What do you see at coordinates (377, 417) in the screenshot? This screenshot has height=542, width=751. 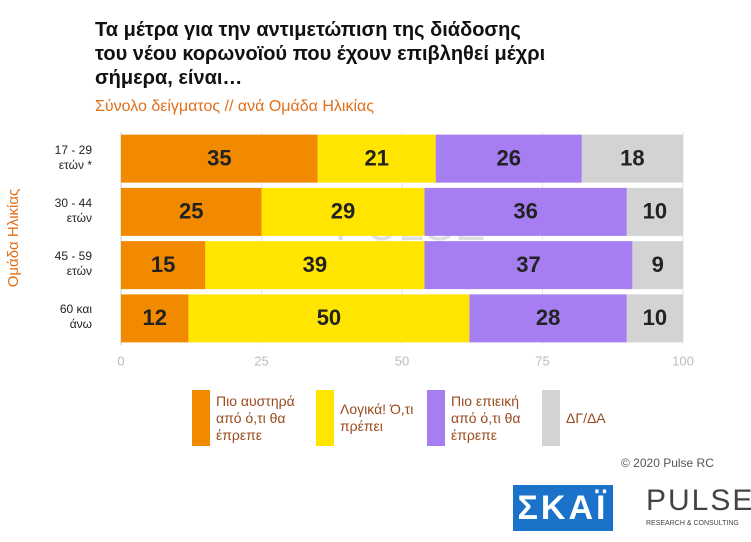 I see `legend-label: Λογικά! Ό,τι πρέπει` at bounding box center [377, 417].